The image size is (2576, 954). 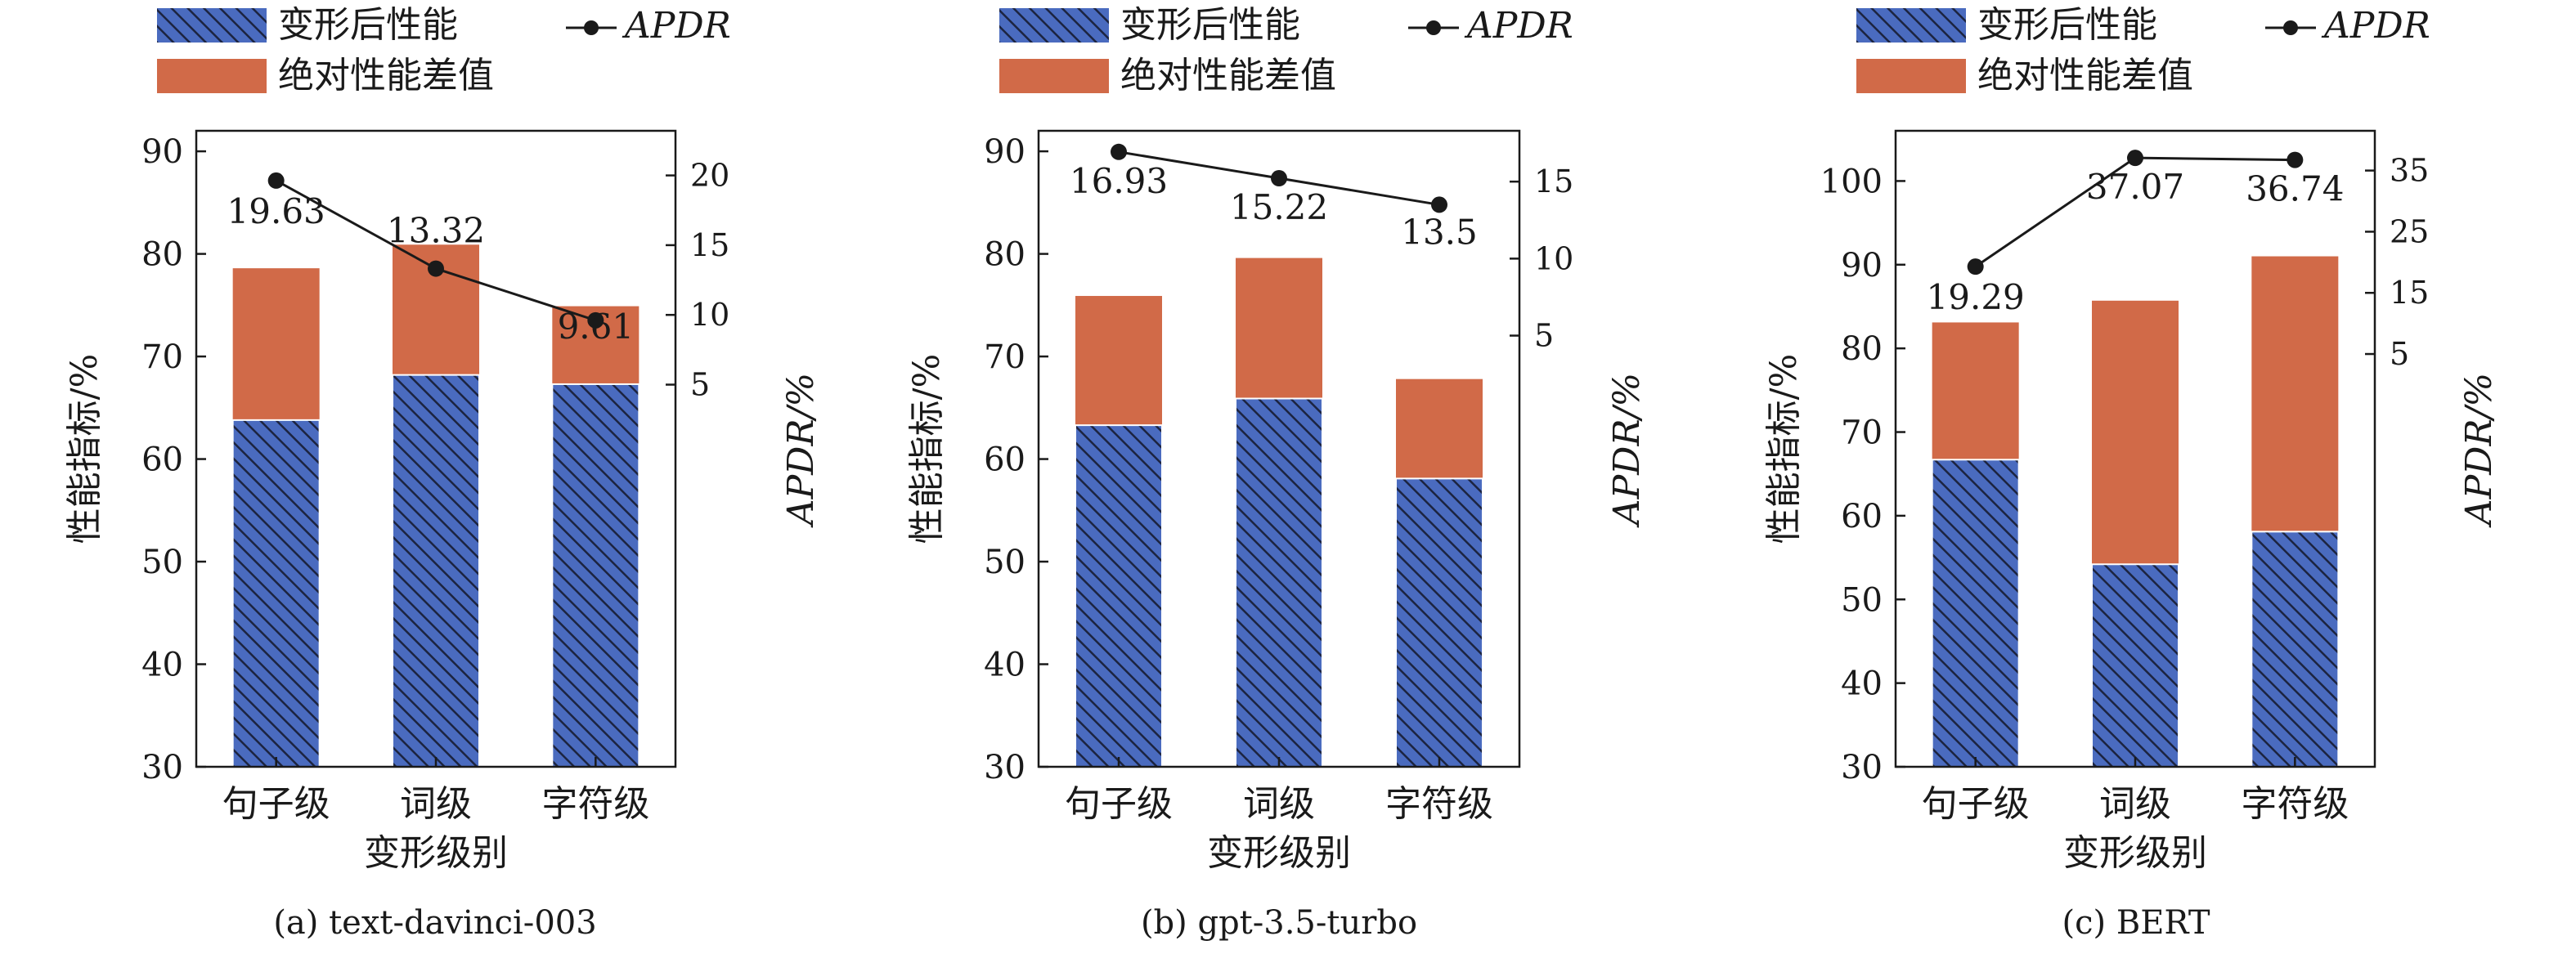 What do you see at coordinates (1279, 207) in the screenshot?
I see `apdr-data-label: 15.22` at bounding box center [1279, 207].